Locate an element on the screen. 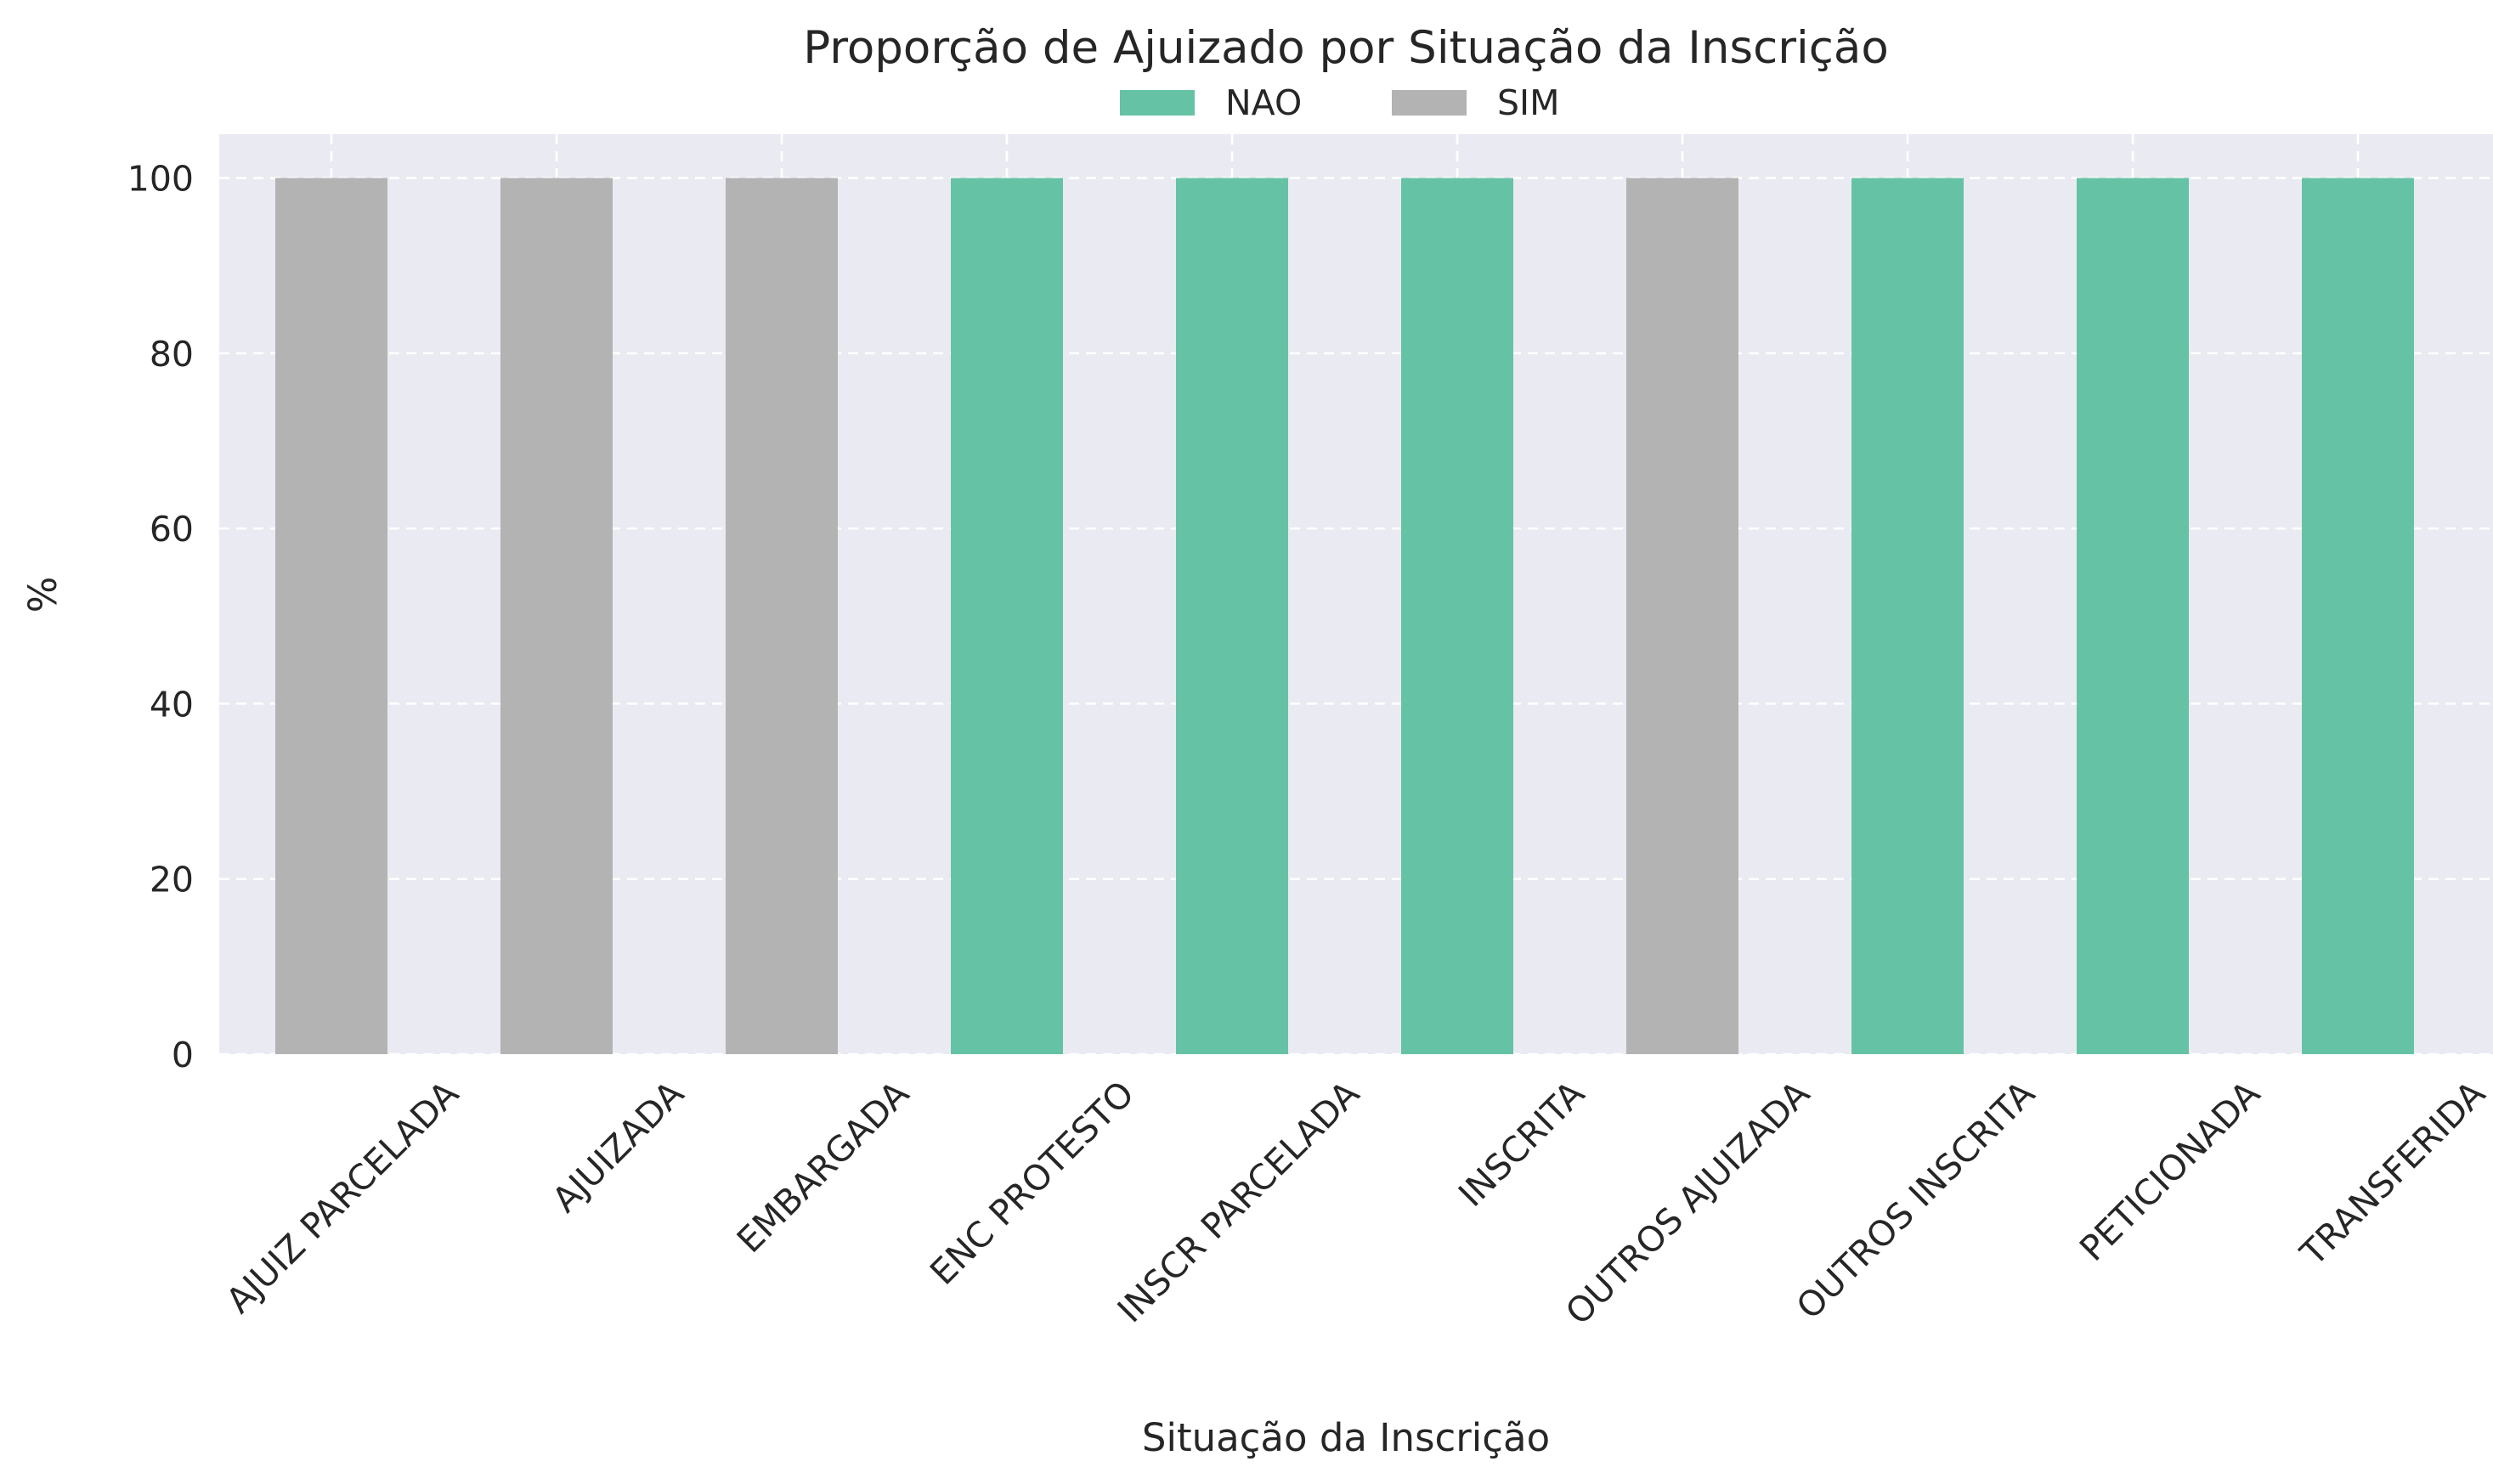 The height and width of the screenshot is (1484, 2493). legend-swatch-sim is located at coordinates (1429, 103).